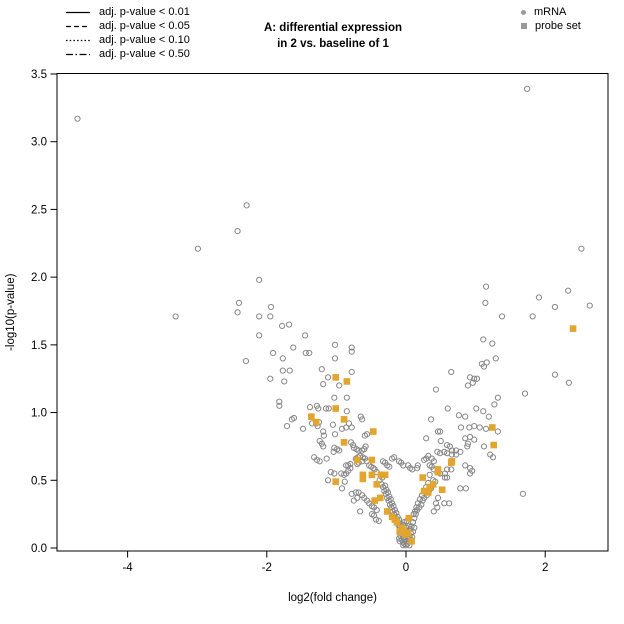 This screenshot has height=624, width=624. What do you see at coordinates (144, 40) in the screenshot?
I see `legend-label: adj. p-value < 0.10` at bounding box center [144, 40].